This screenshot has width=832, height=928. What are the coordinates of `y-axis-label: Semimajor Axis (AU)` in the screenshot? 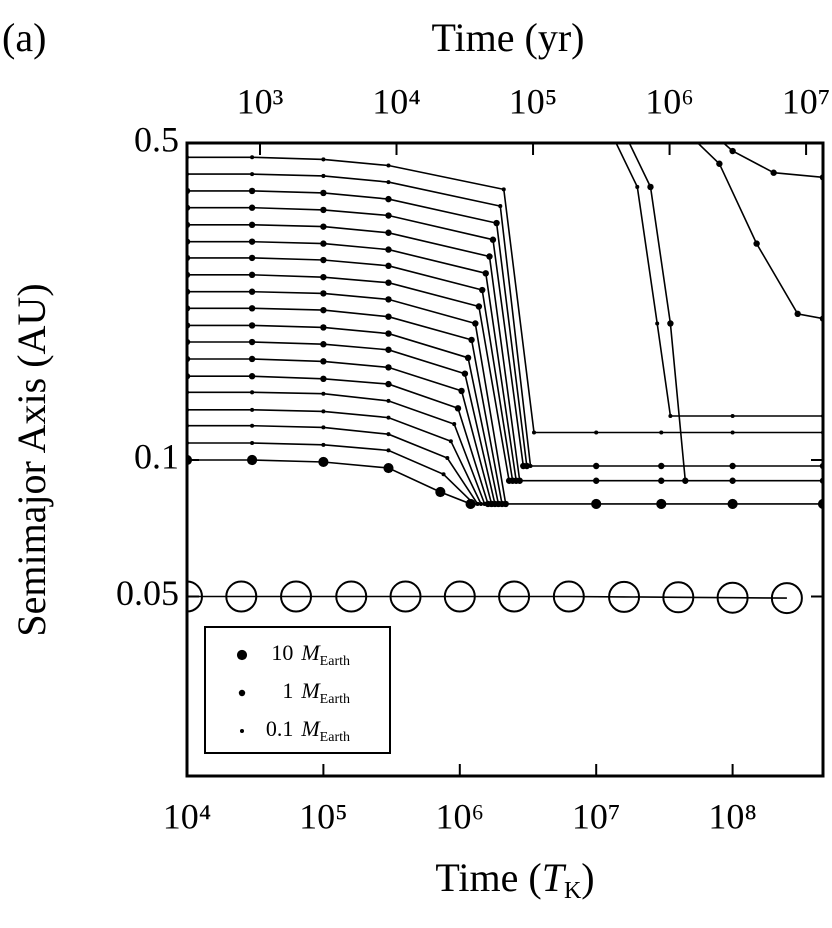 It's located at (31, 459).